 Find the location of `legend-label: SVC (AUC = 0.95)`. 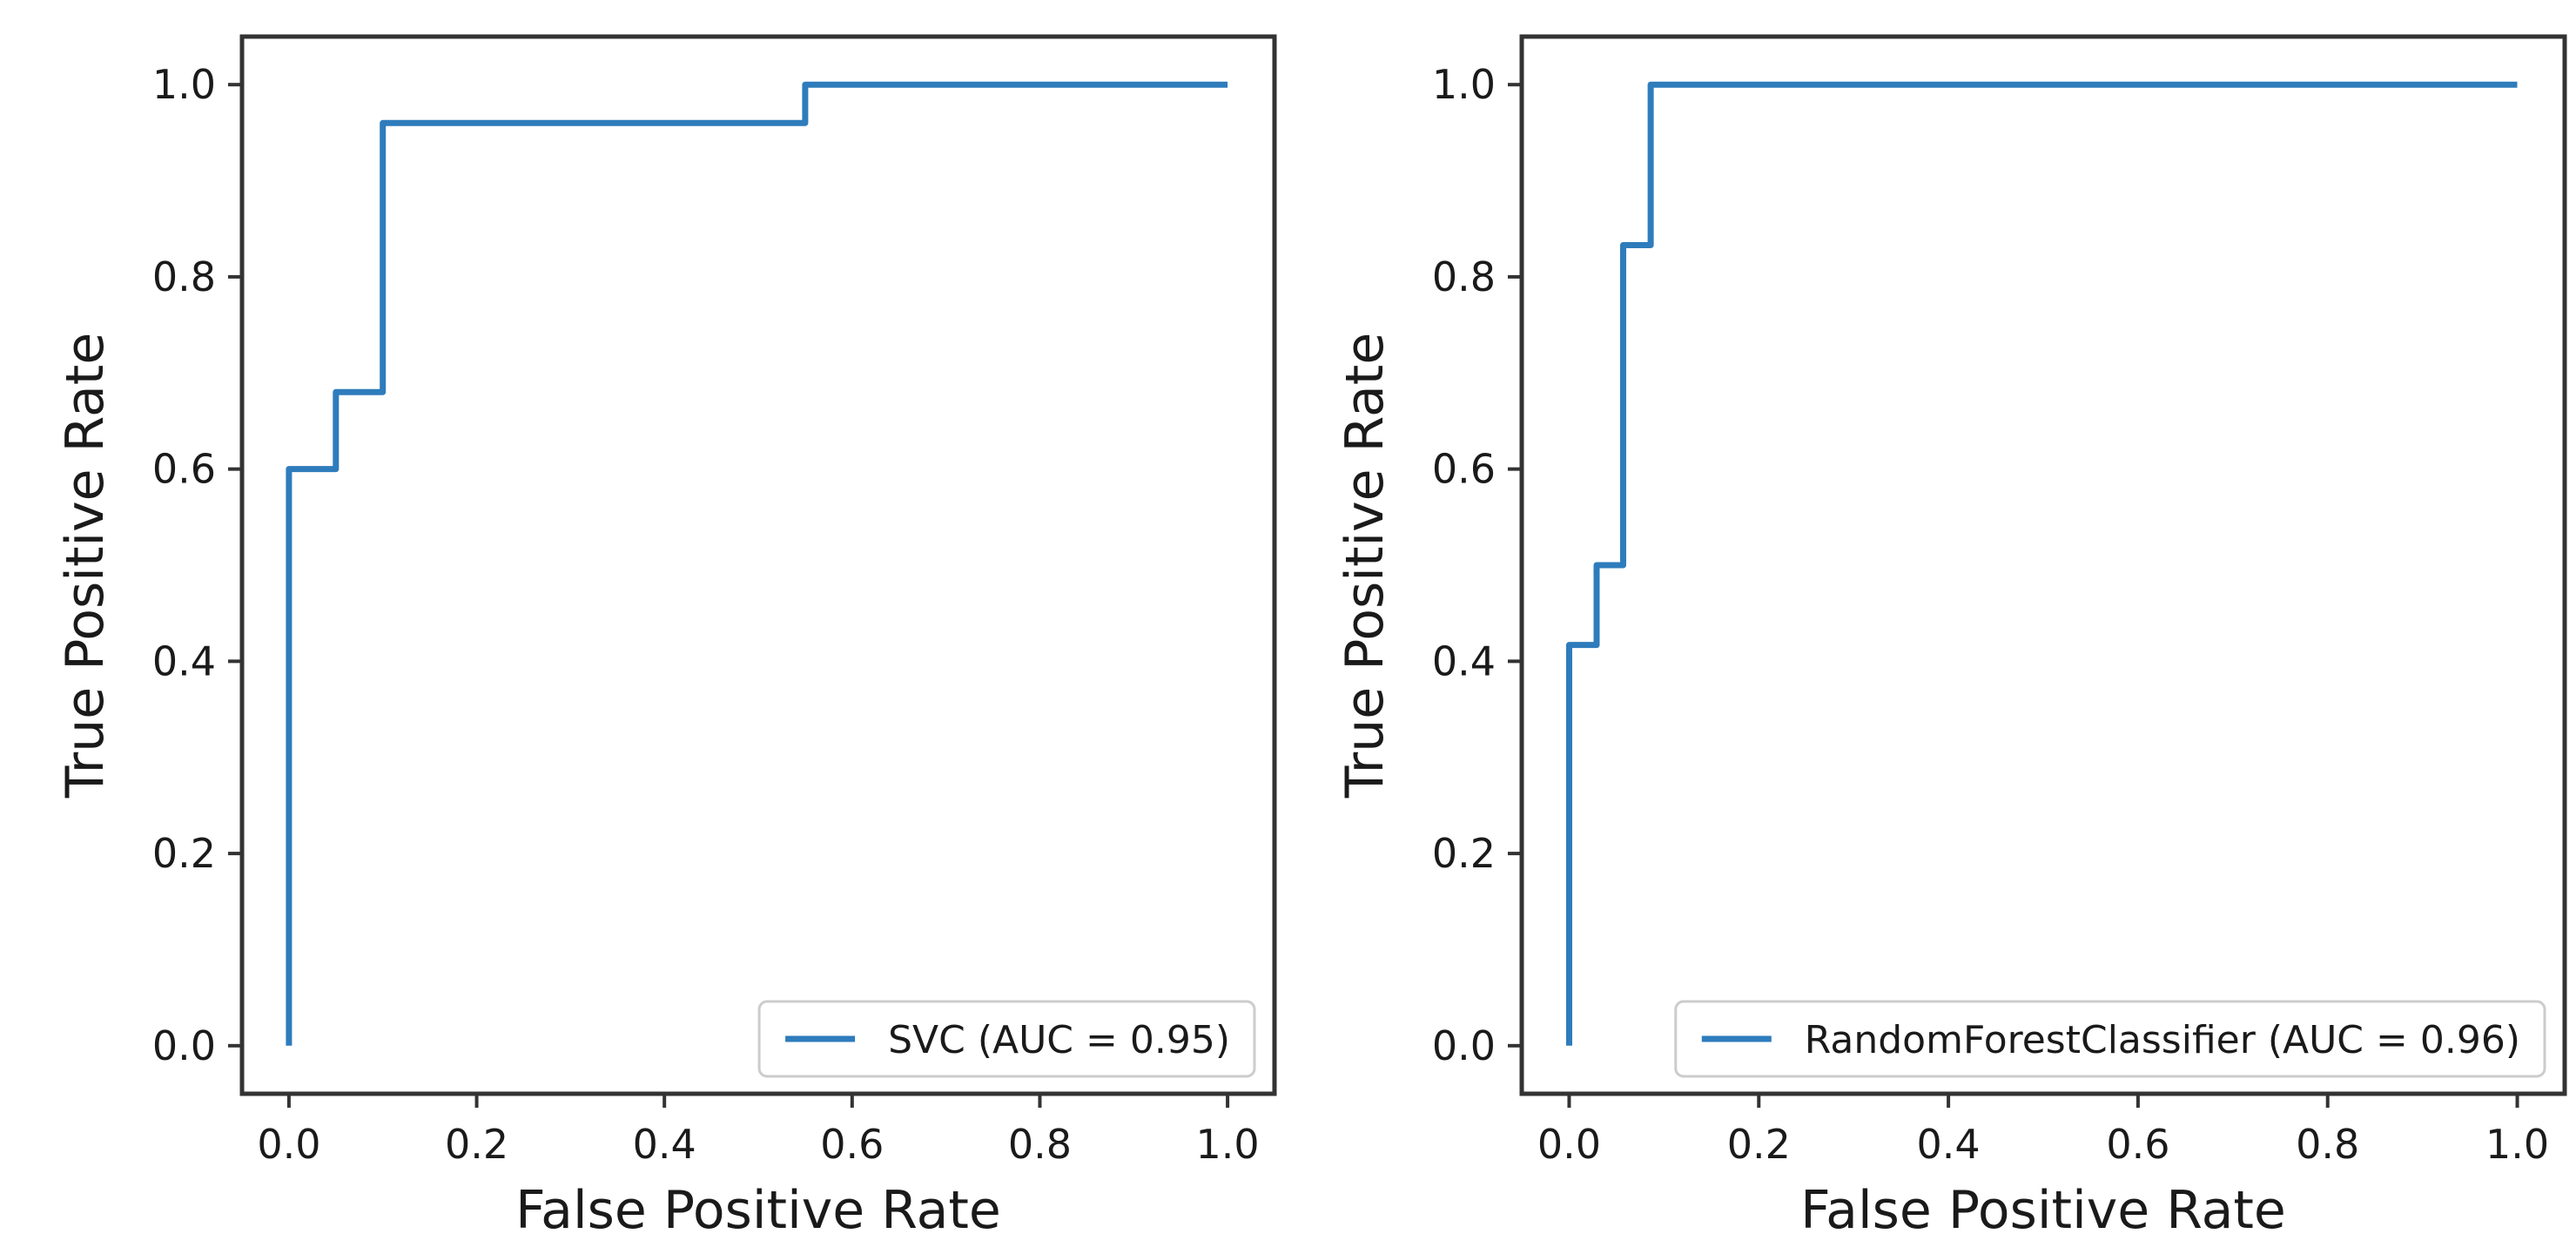

legend-label: SVC (AUC = 0.95) is located at coordinates (1059, 1040).